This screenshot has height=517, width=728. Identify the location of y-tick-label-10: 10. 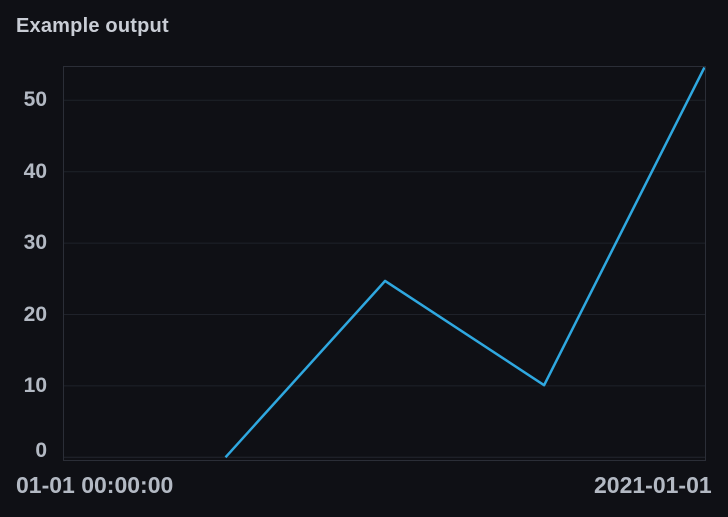
(35, 385).